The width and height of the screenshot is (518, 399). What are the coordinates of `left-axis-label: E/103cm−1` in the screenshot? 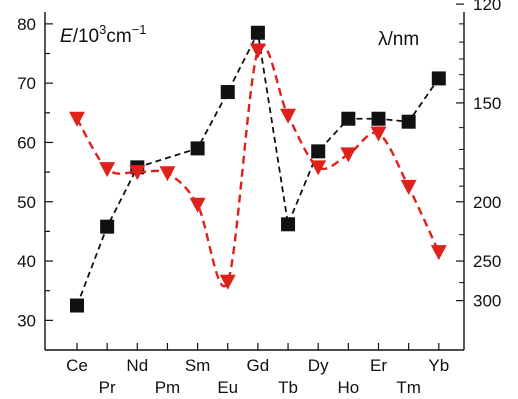 It's located at (103, 34).